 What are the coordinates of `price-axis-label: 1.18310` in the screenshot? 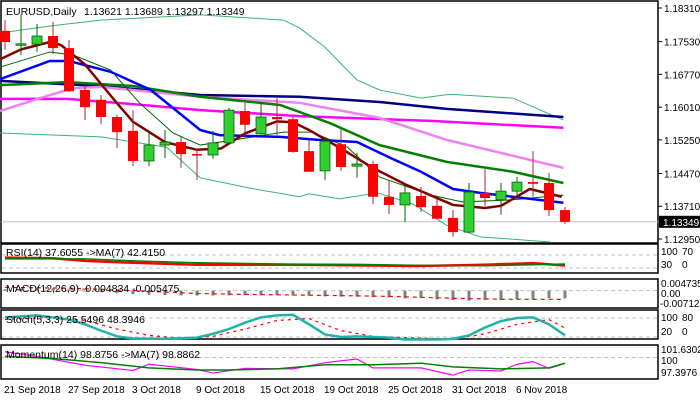 It's located at (682, 9).